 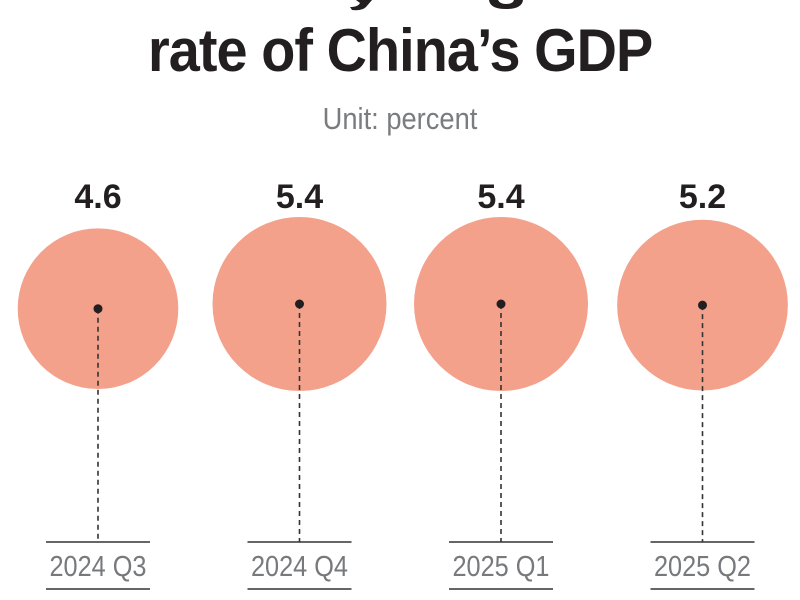 What do you see at coordinates (436, 5) in the screenshot?
I see `title-cropped-line-fragments` at bounding box center [436, 5].